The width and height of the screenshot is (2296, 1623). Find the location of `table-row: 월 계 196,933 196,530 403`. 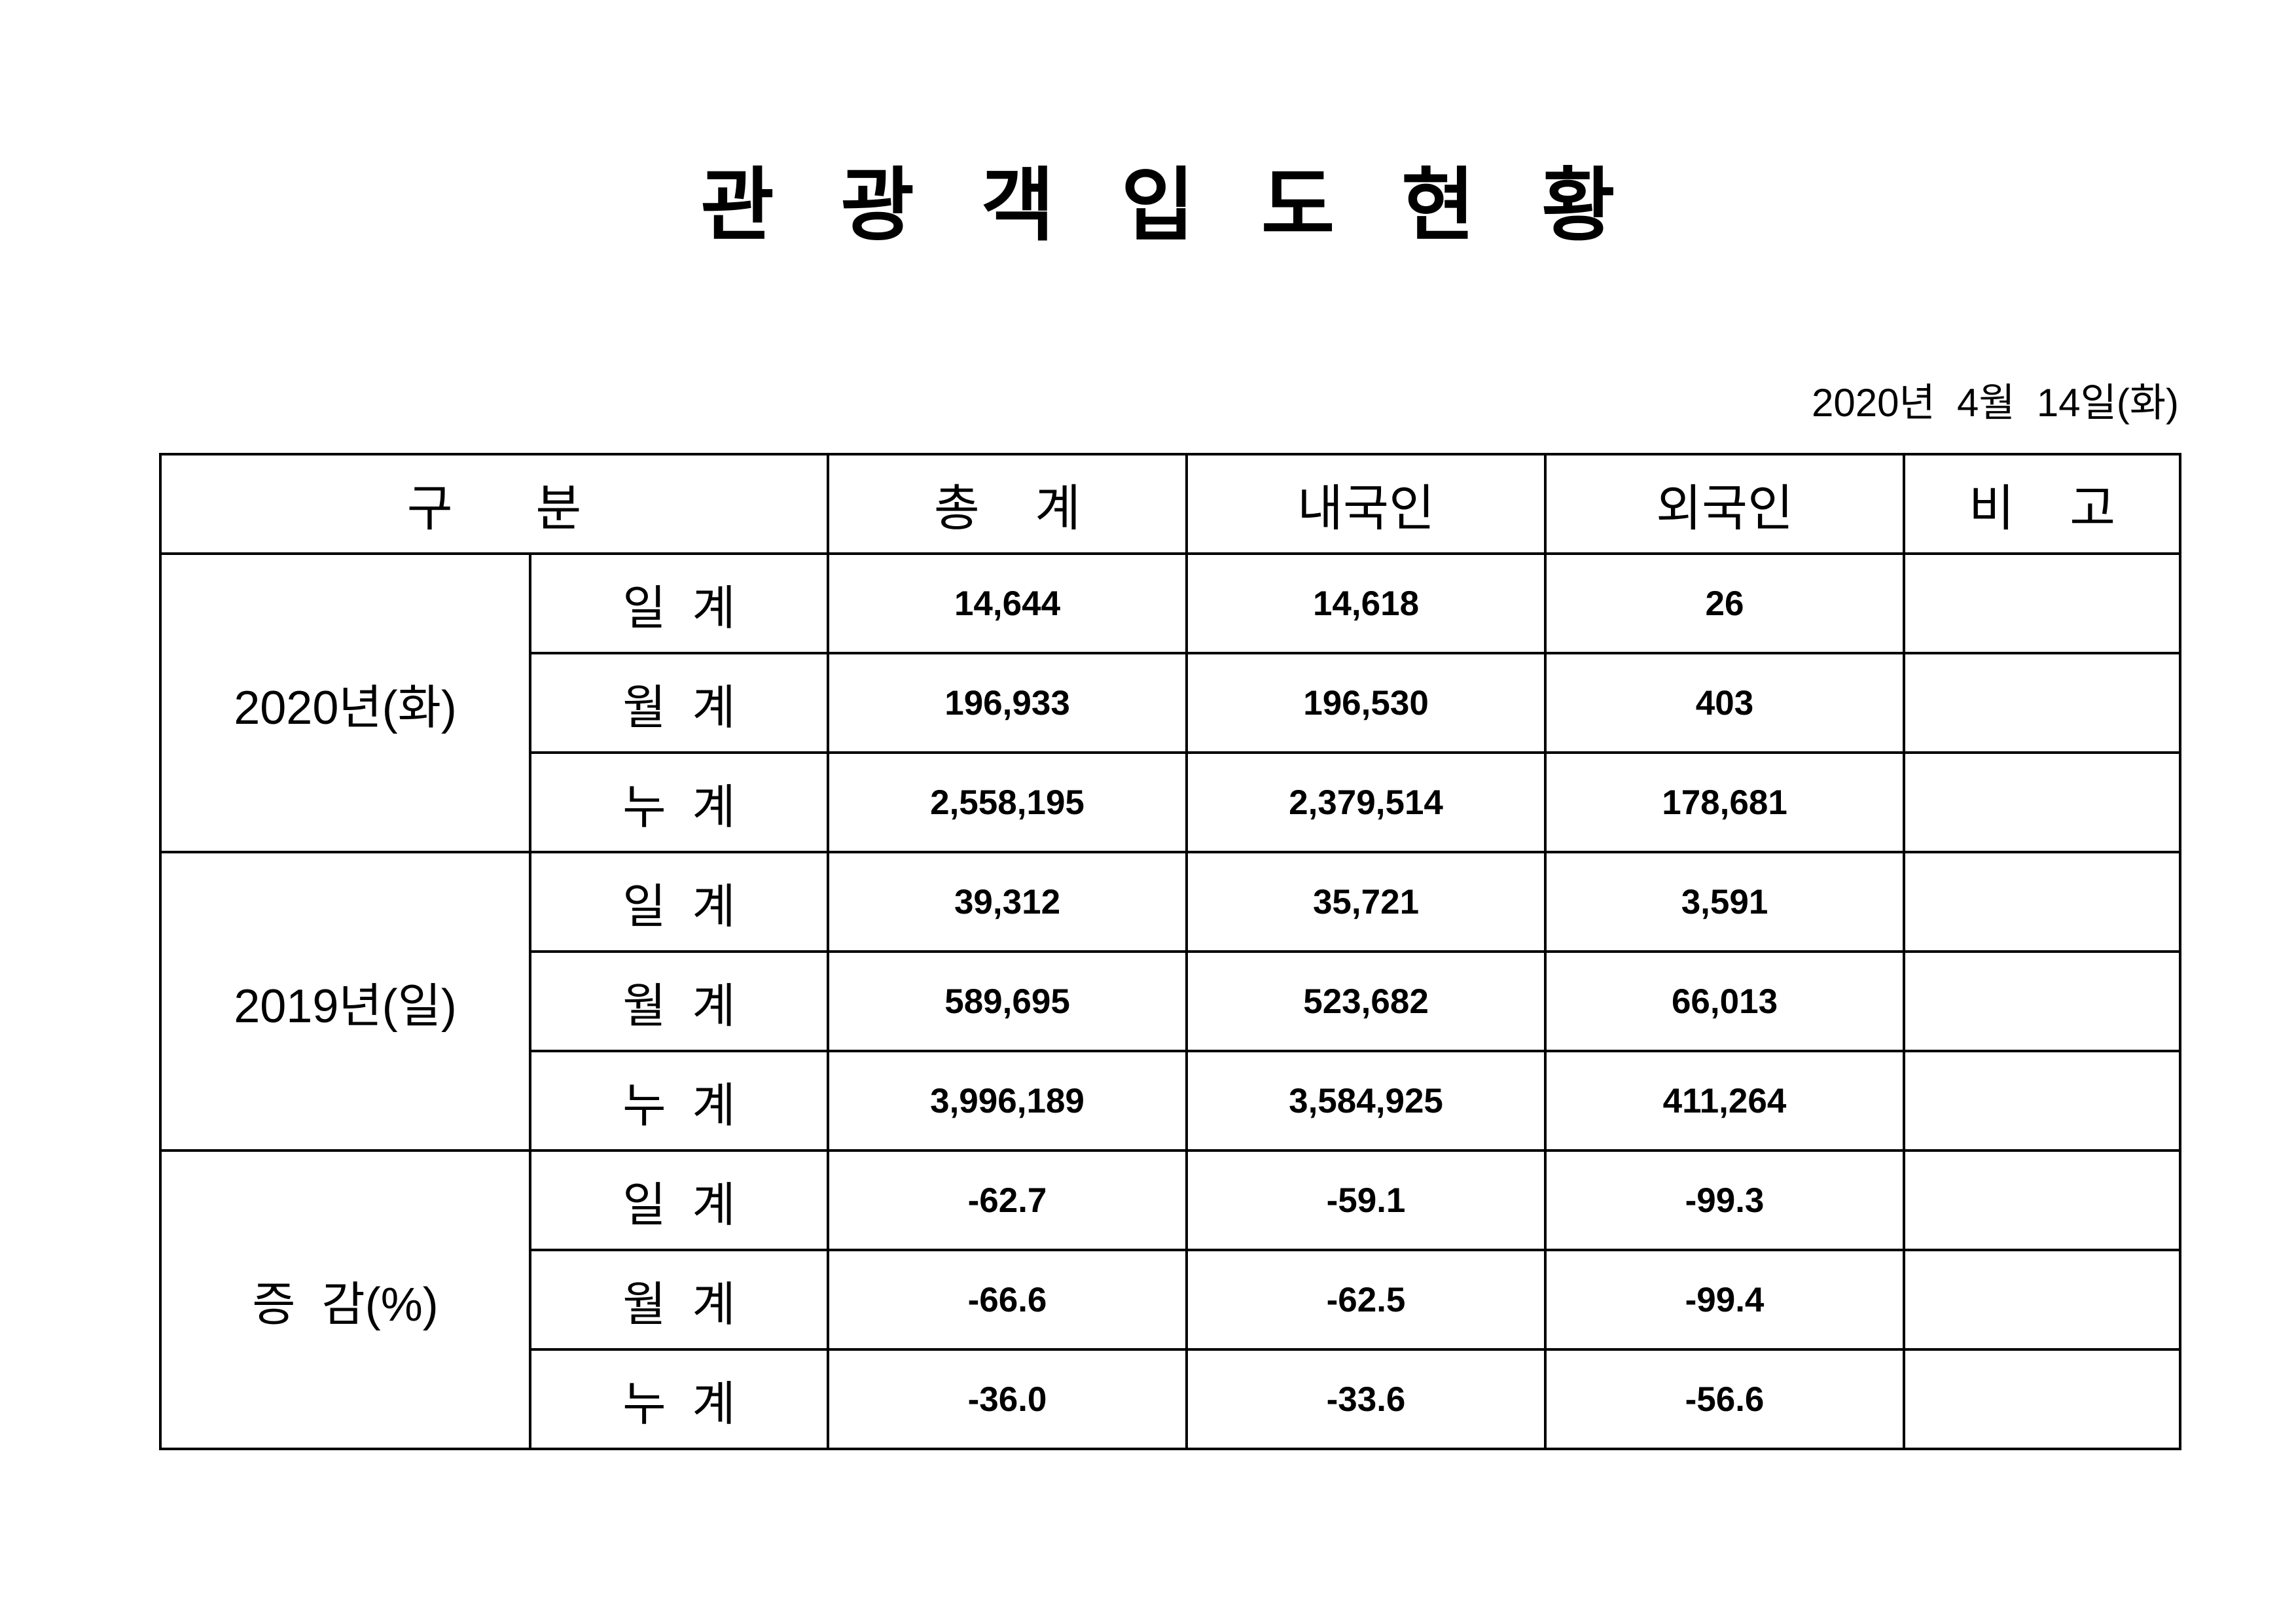

table-row: 월 계 196,933 196,530 403 is located at coordinates (1171, 703).